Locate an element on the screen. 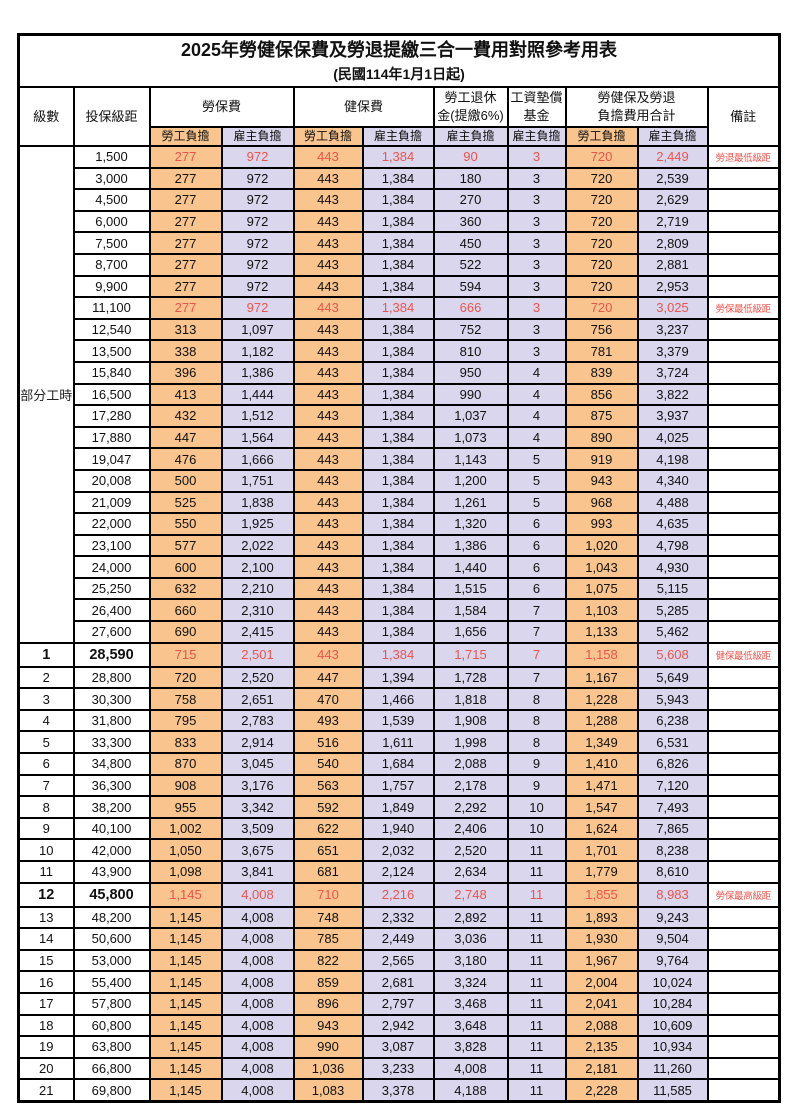 The height and width of the screenshot is (1120, 791). subheader-pension-employer: 雇主負擔 is located at coordinates (470, 136).